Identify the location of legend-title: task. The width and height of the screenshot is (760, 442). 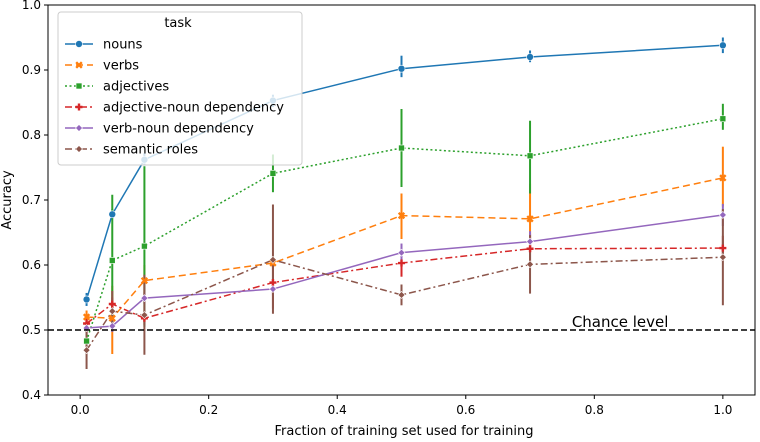
(178, 23).